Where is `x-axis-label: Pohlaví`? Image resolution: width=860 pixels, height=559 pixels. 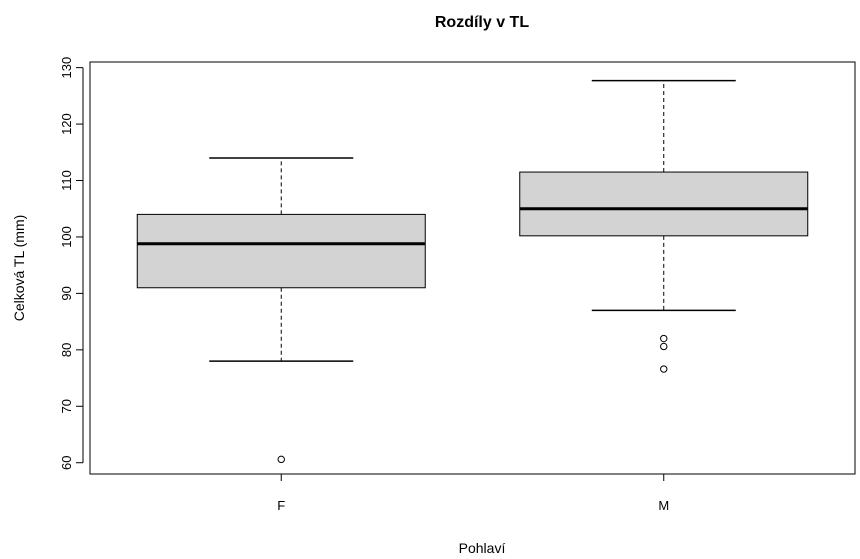 x-axis-label: Pohlaví is located at coordinates (482, 548).